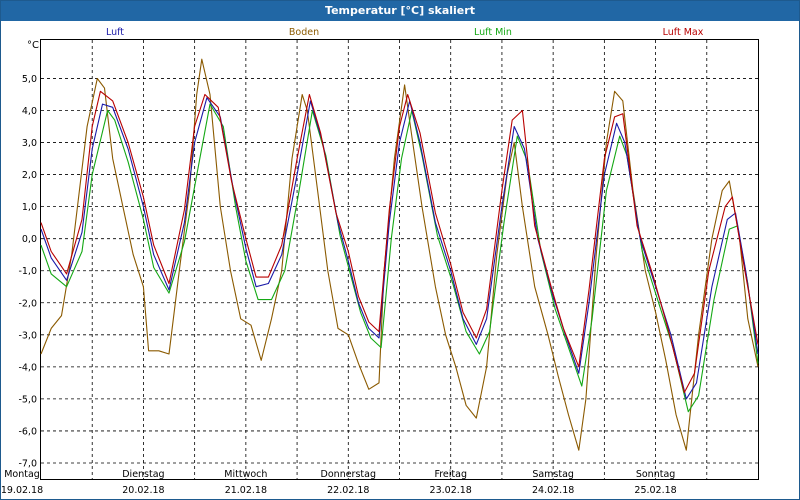 This screenshot has height=500, width=800. Describe the element at coordinates (27, 399) in the screenshot. I see `y-tick-label: -5,0` at that location.